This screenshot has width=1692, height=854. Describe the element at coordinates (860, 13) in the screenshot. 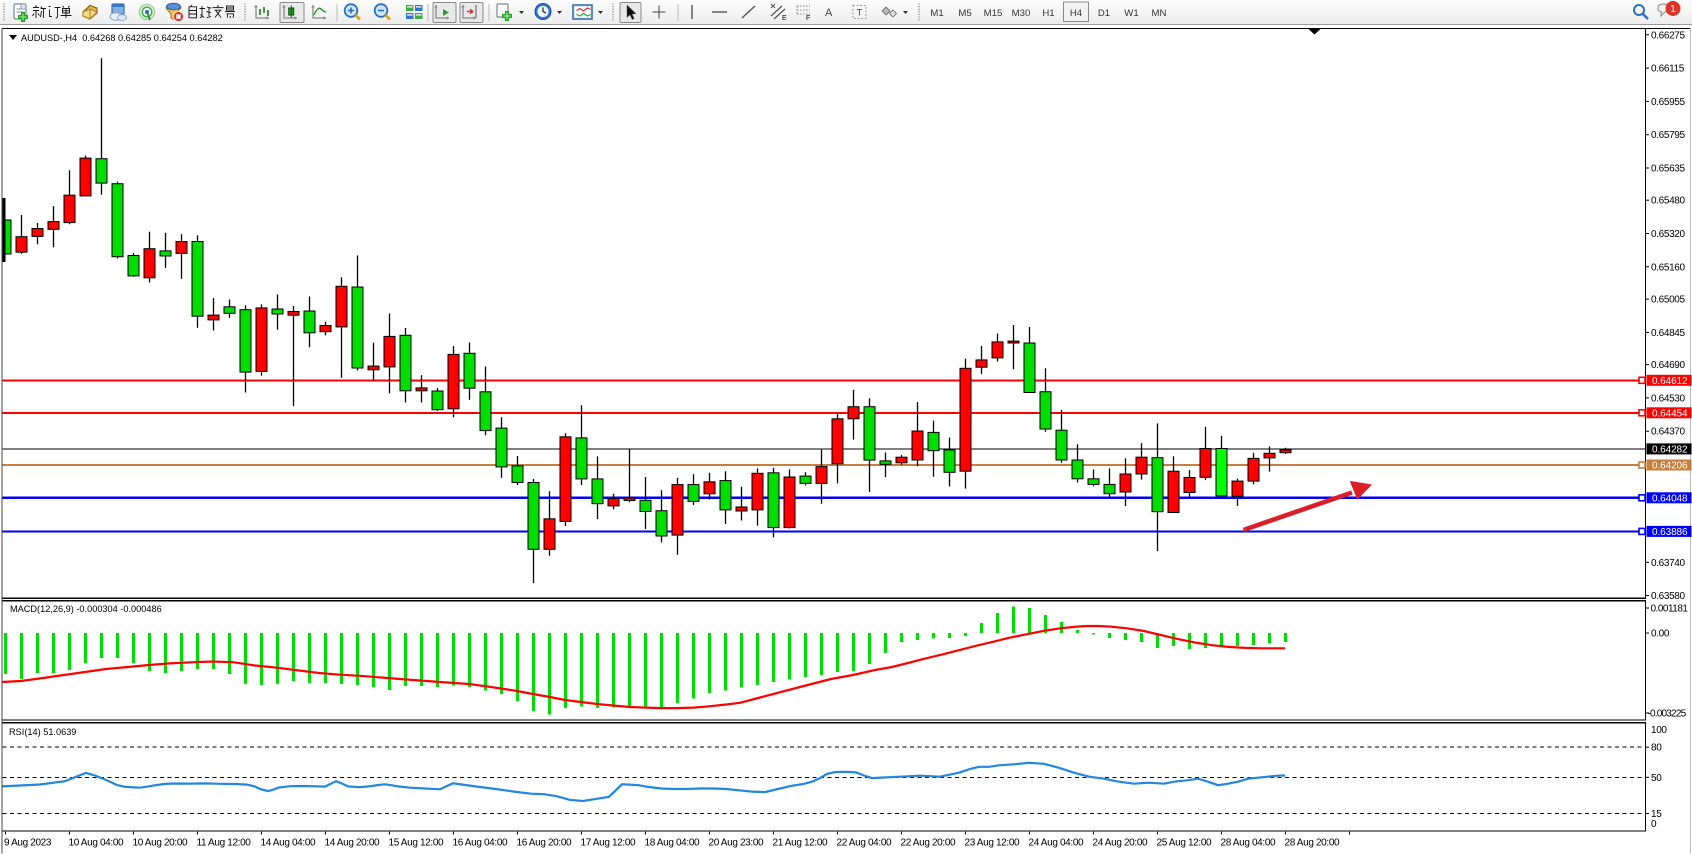

I see `svg-text: T` at that location.